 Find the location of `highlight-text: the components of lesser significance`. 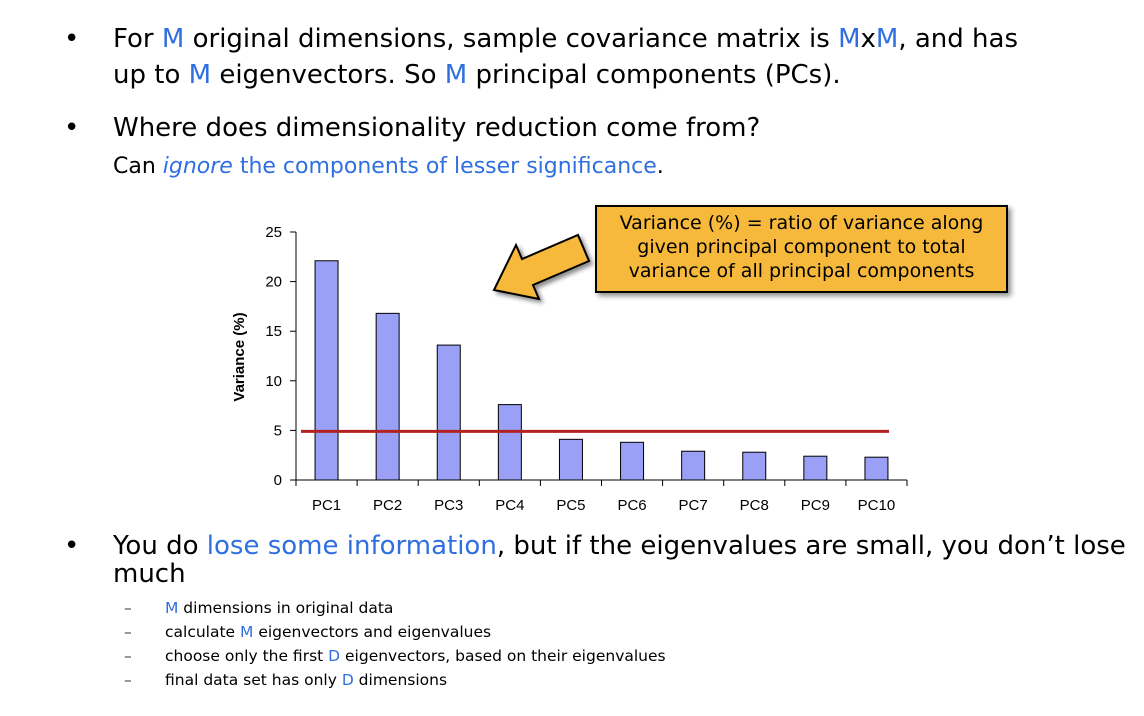

highlight-text: the components of lesser significance is located at coordinates (444, 166).